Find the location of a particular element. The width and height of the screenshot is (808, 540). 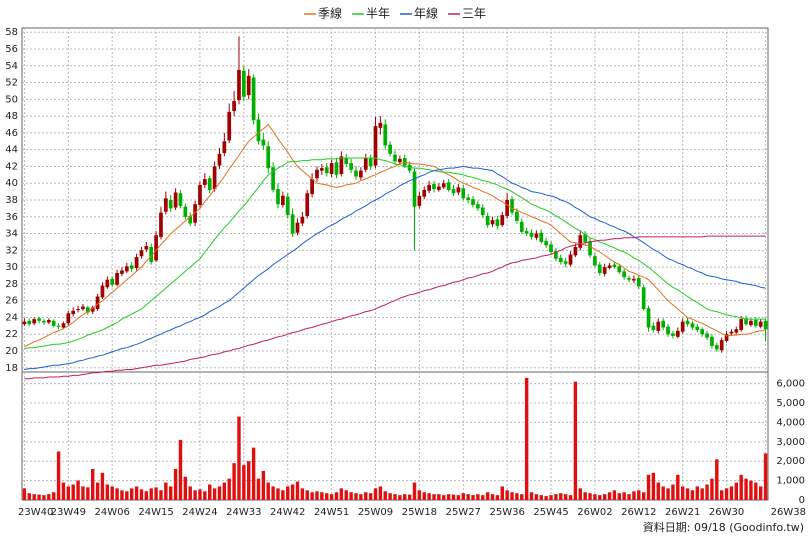

y-tick-label: 52 is located at coordinates (11, 83).